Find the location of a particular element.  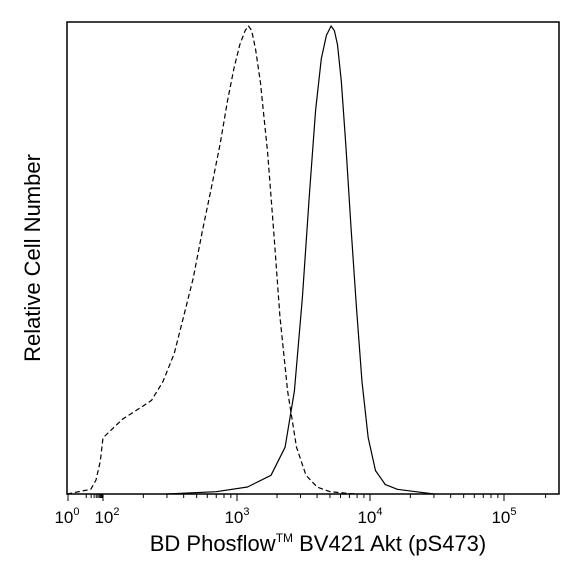

x-tick-exponent: 0 is located at coordinates (76, 512).